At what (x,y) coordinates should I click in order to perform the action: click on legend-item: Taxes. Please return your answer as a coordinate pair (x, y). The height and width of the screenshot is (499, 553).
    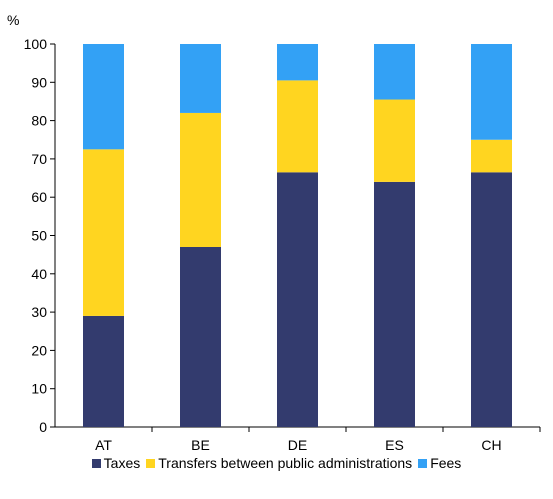
    Looking at the image, I should click on (116, 463).